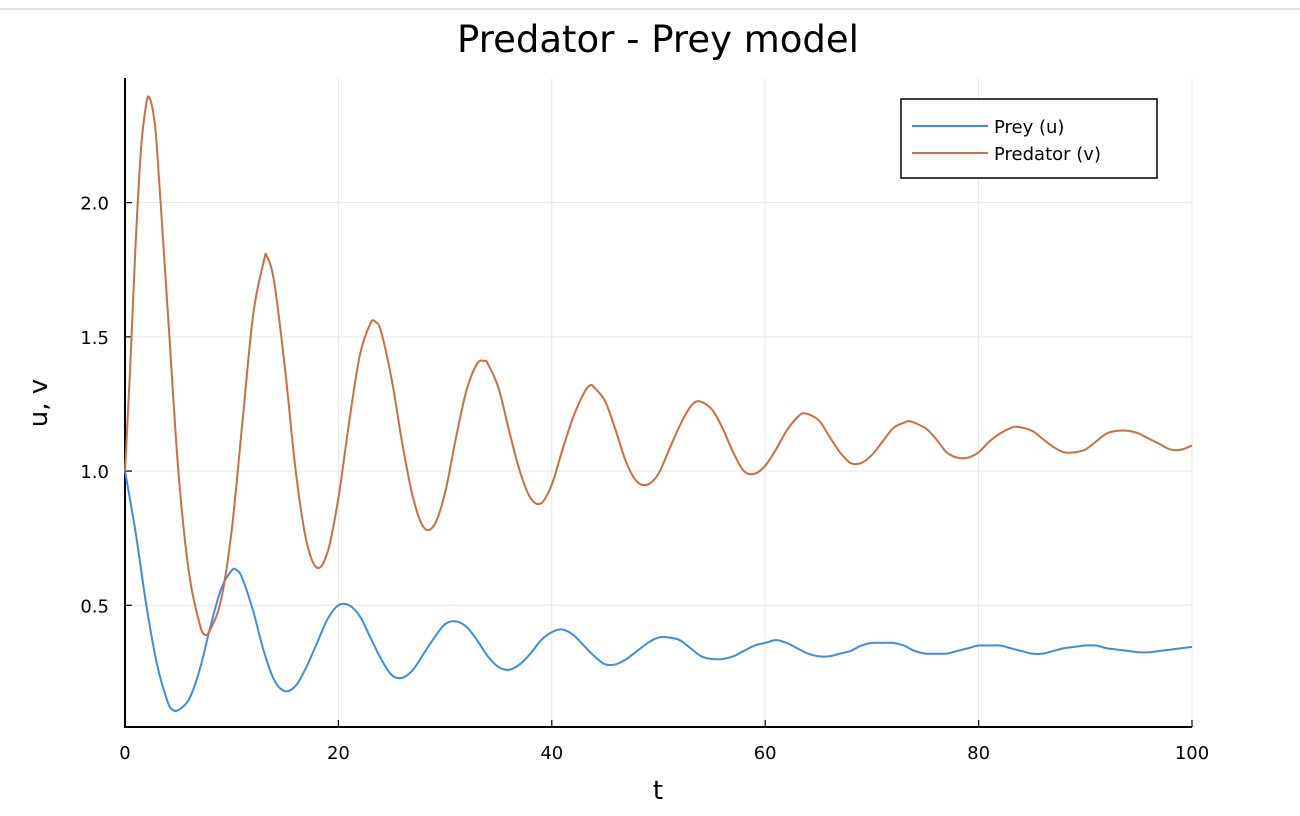  What do you see at coordinates (124, 753) in the screenshot?
I see `x-tick-label: 0` at bounding box center [124, 753].